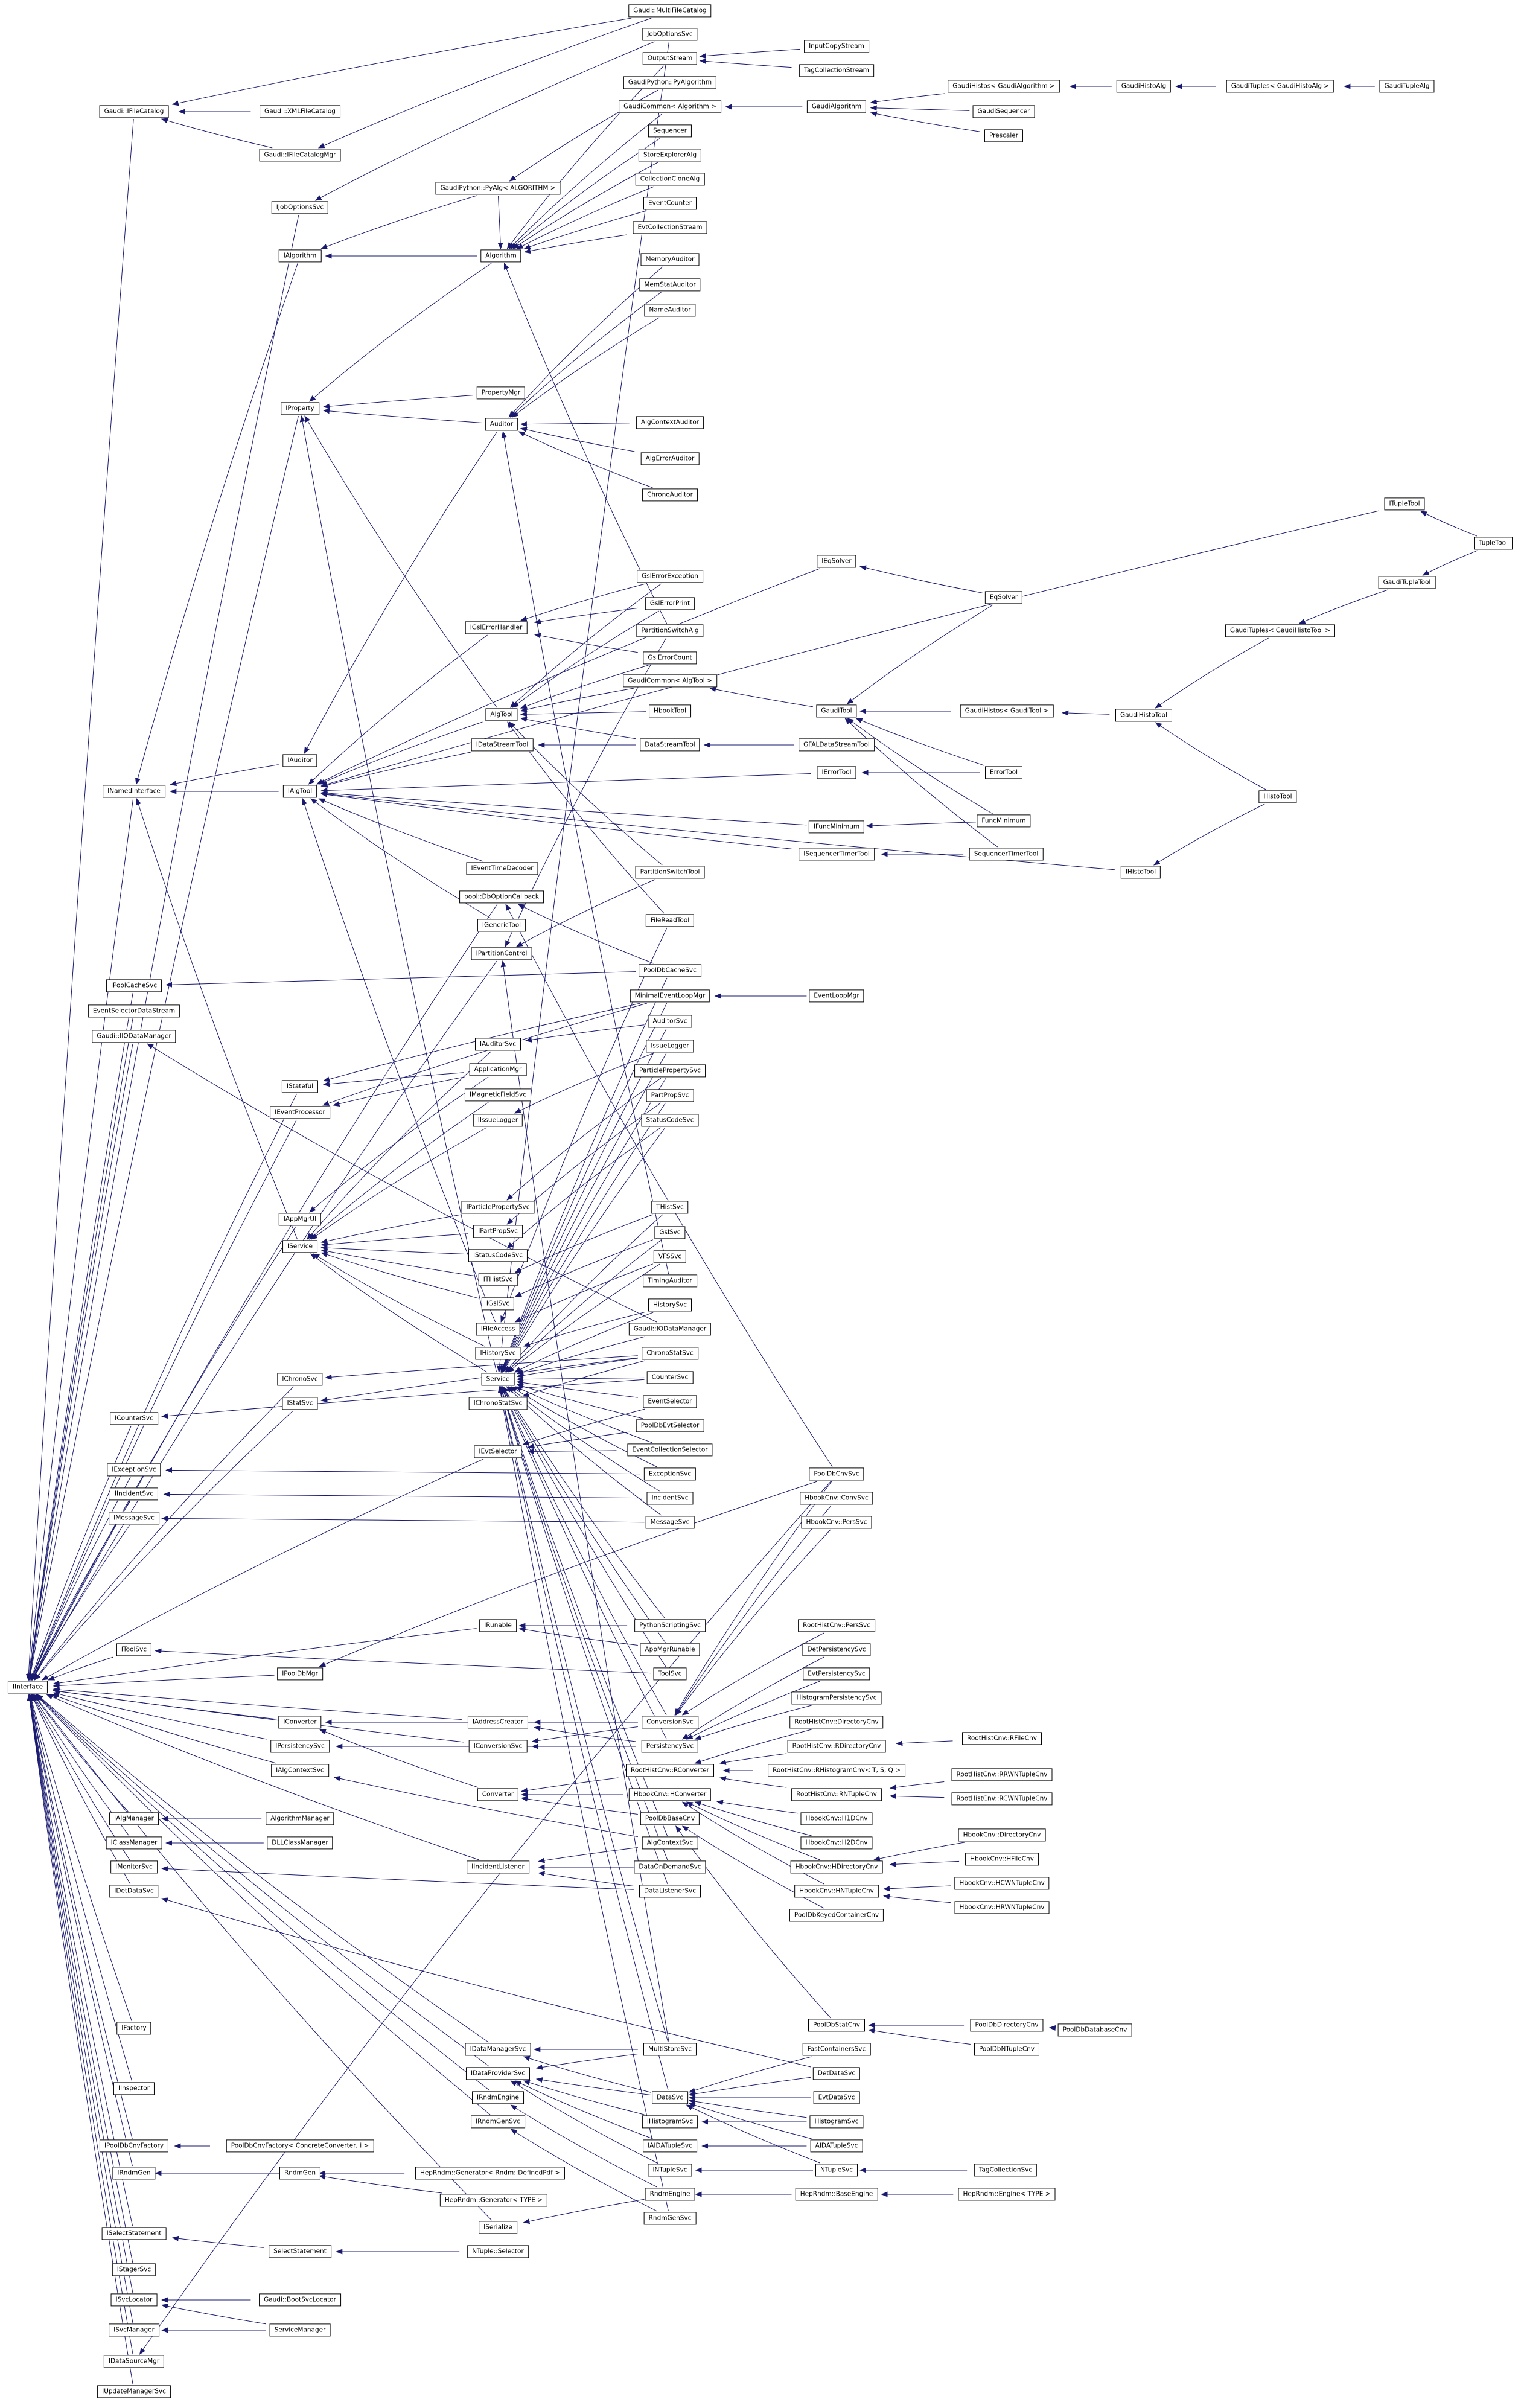  I want to click on class-node: NTupleSvc, so click(836, 2170).